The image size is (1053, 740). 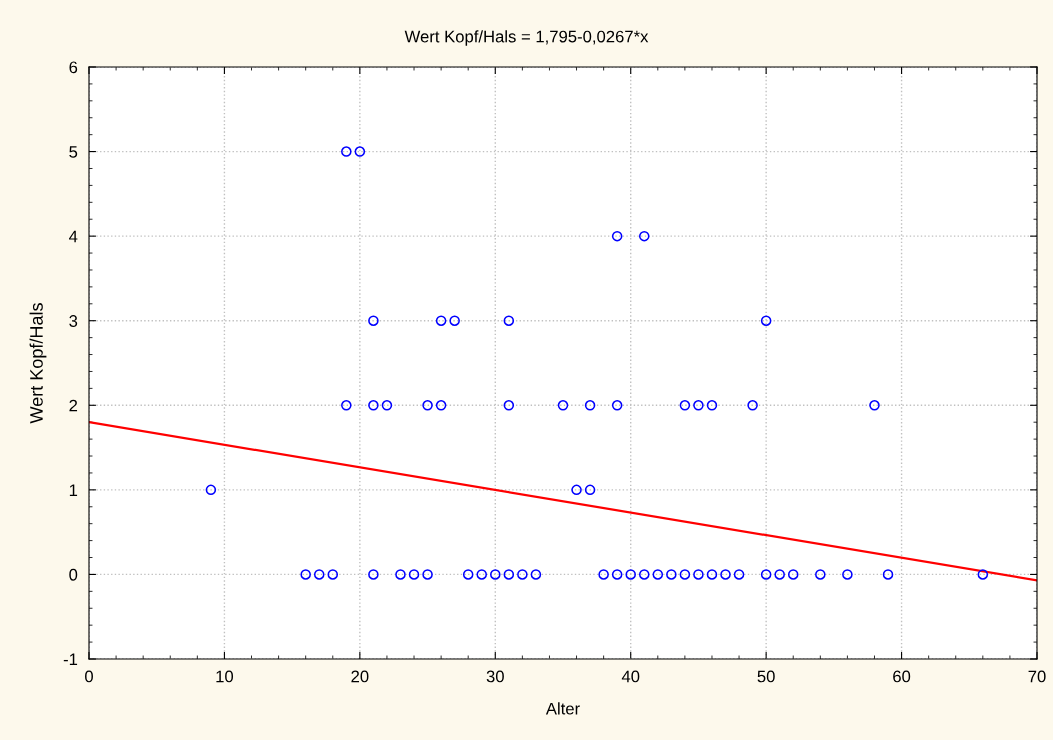 What do you see at coordinates (73, 574) in the screenshot?
I see `y-tick-label: 0` at bounding box center [73, 574].